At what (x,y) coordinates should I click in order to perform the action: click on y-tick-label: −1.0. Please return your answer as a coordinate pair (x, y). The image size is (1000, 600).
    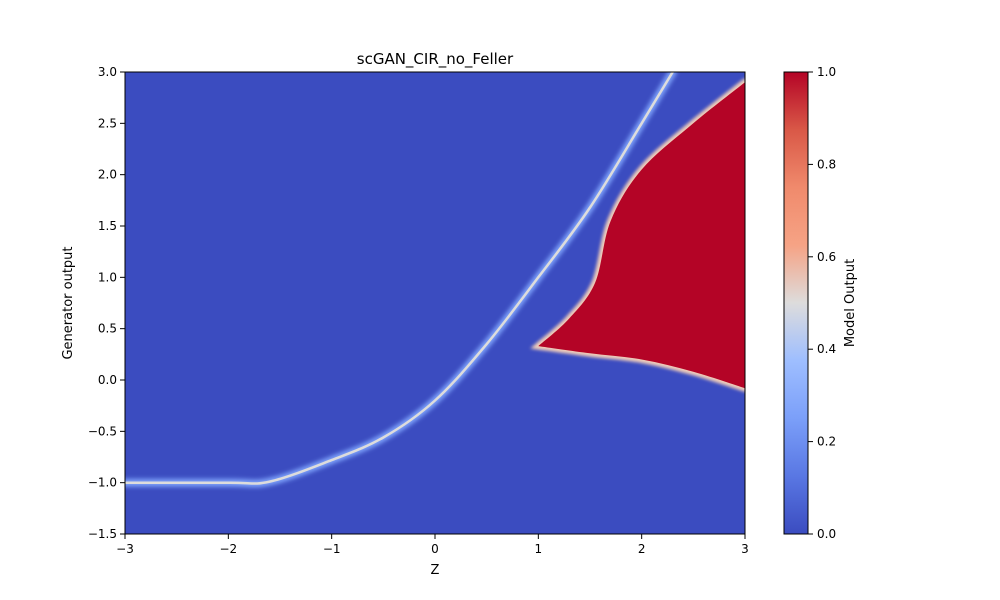
    Looking at the image, I should click on (102, 483).